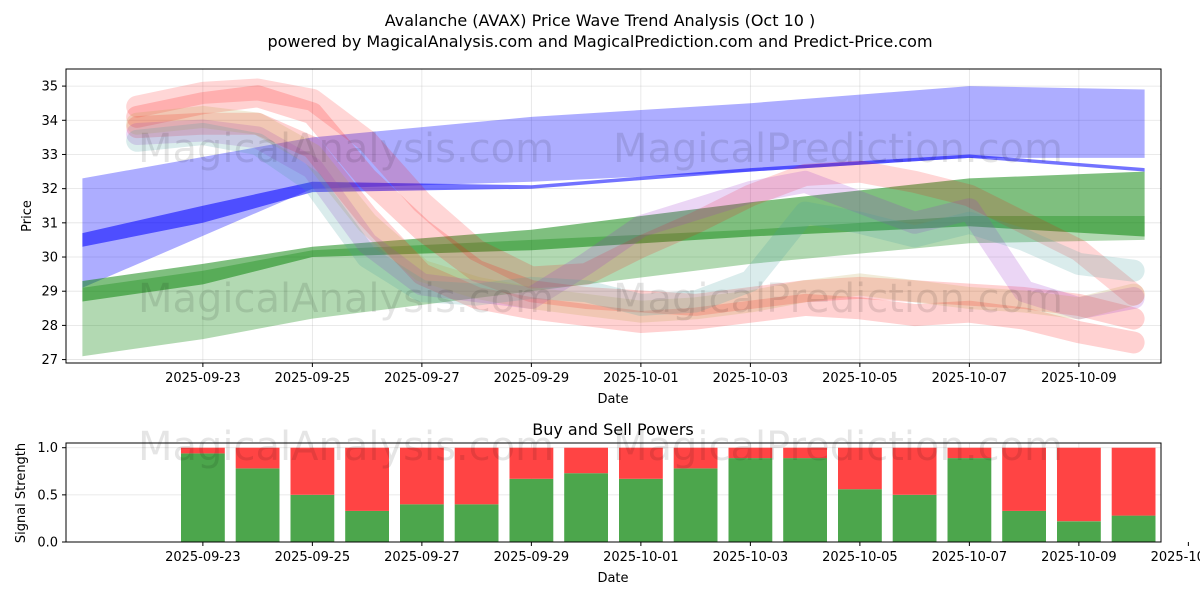 The width and height of the screenshot is (1200, 600). What do you see at coordinates (751, 557) in the screenshot?
I see `signal-x-tick-label: 2025-10-03` at bounding box center [751, 557].